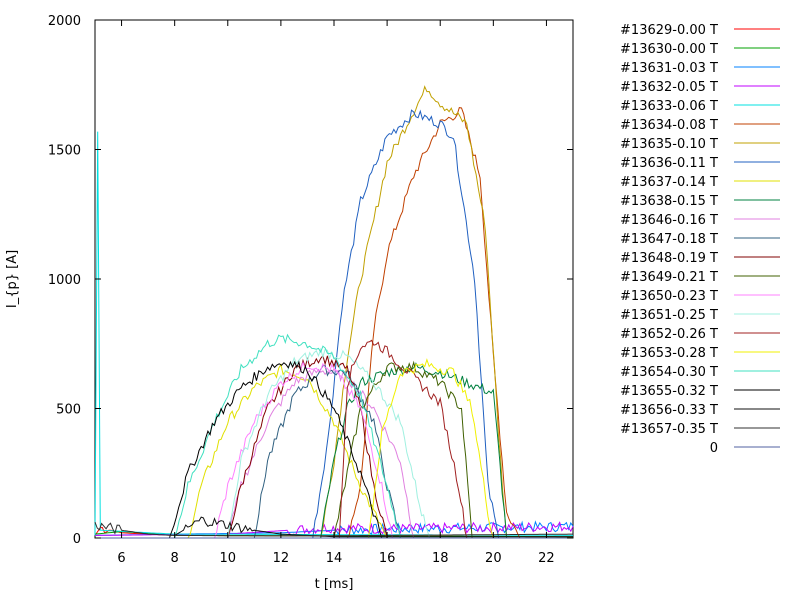  What do you see at coordinates (669, 49) in the screenshot?
I see `legend-label: #13630-0.00 T` at bounding box center [669, 49].